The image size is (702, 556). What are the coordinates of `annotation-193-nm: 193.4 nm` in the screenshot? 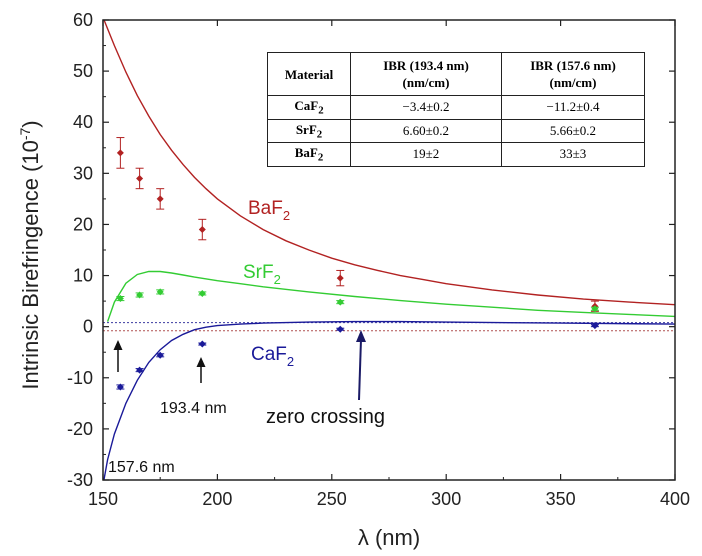 It's located at (193, 408).